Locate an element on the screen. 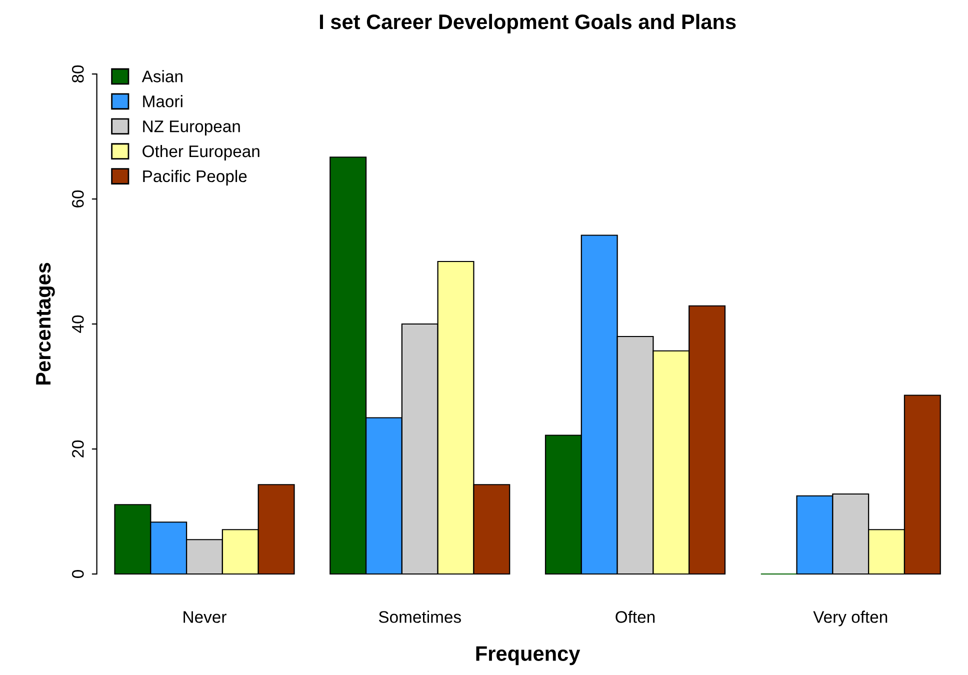 The image size is (968, 675). y-tick-label: 0 is located at coordinates (78, 574).